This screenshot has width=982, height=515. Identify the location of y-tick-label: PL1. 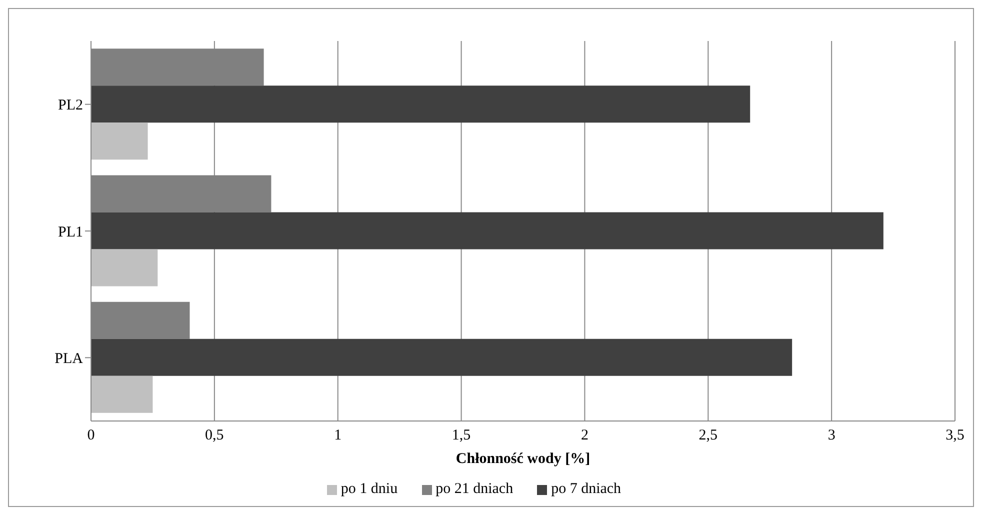
(70, 232).